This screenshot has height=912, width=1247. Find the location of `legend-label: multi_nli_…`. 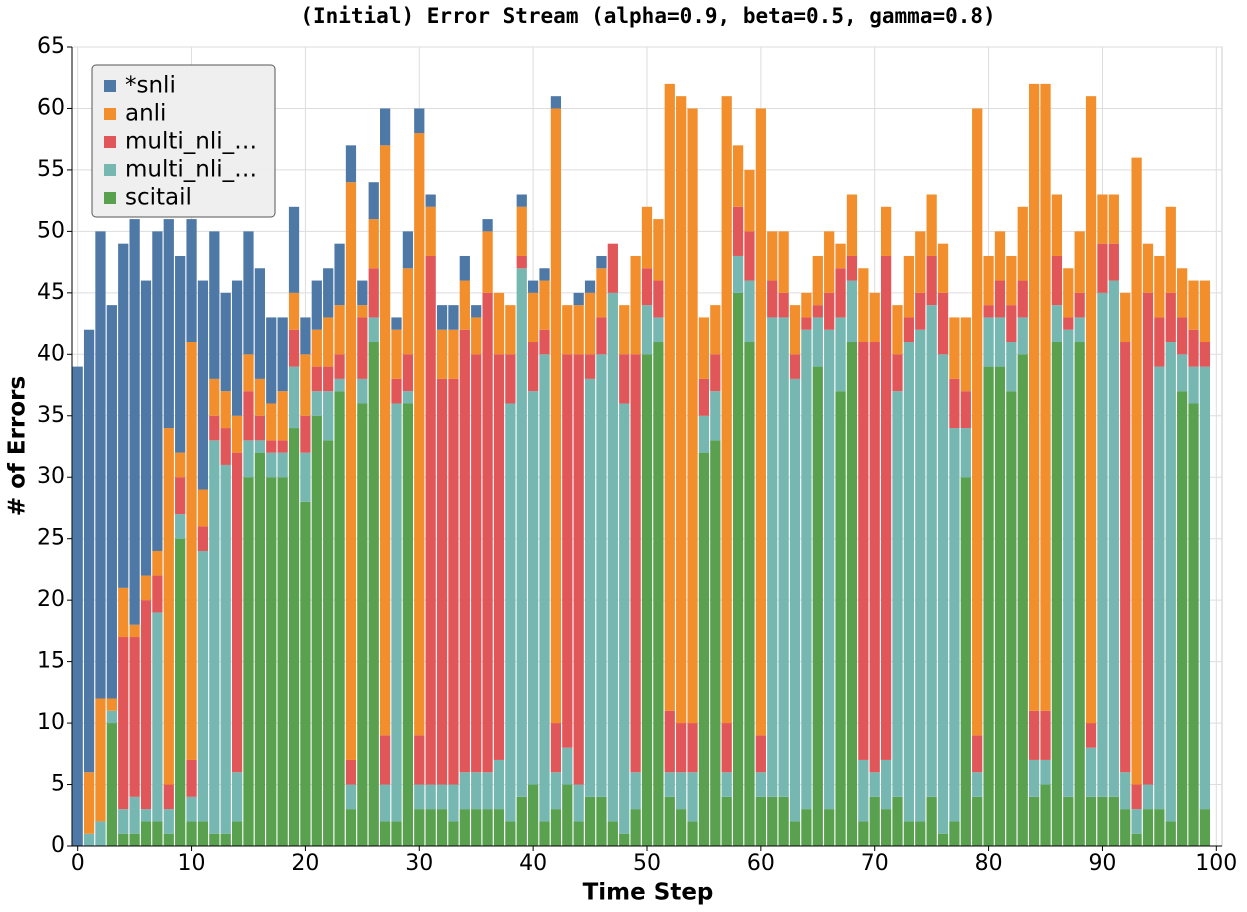

legend-label: multi_nli_… is located at coordinates (191, 142).